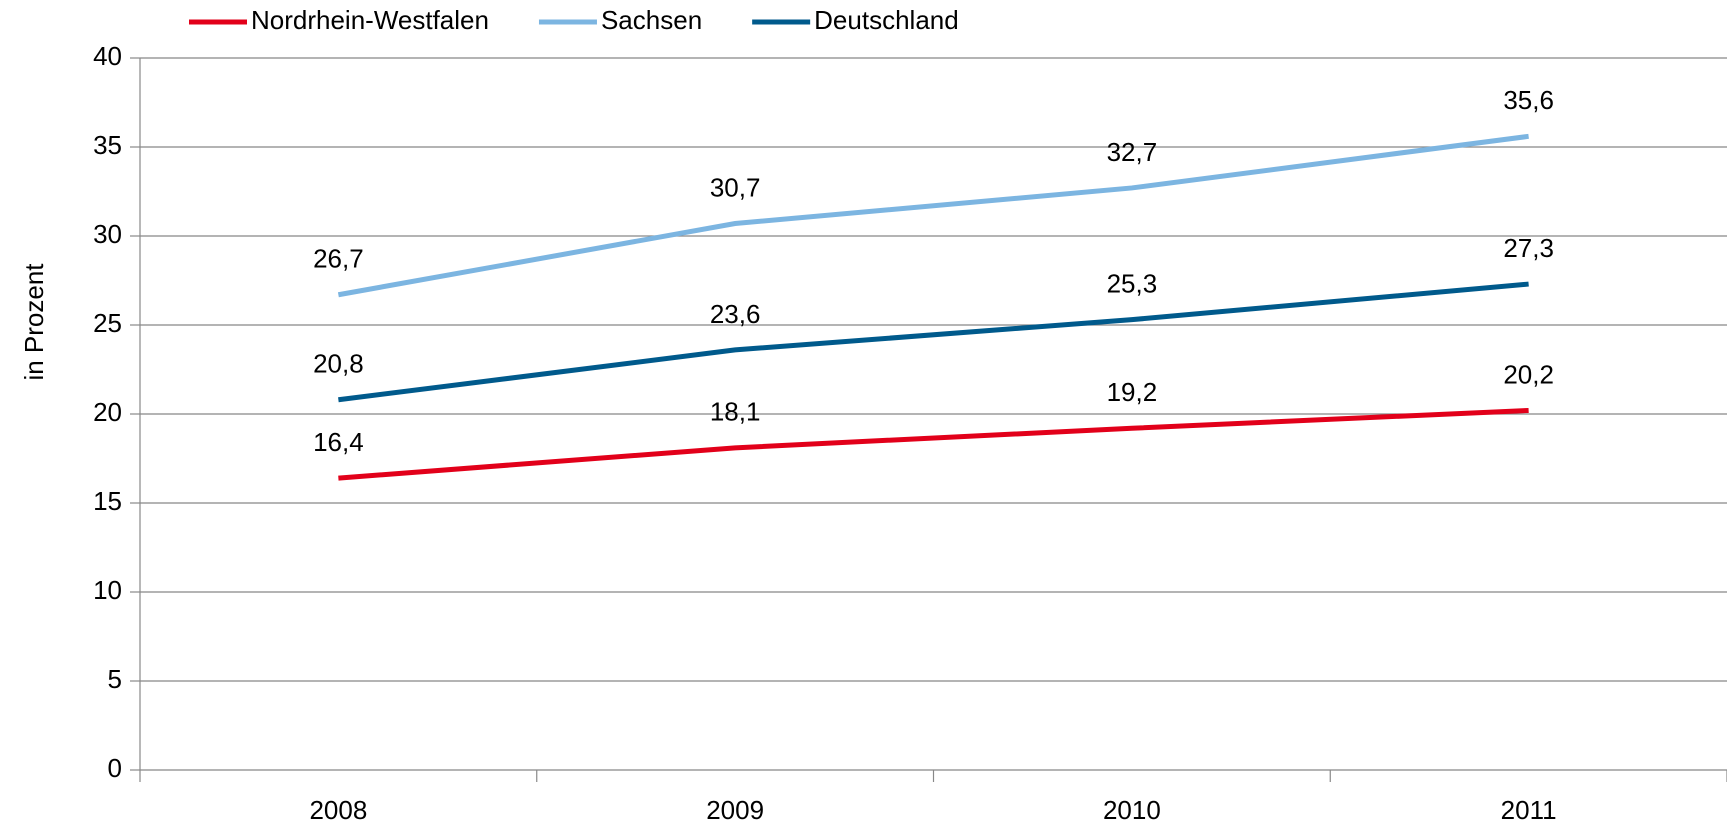  What do you see at coordinates (1528, 248) in the screenshot?
I see `data-label: 27,3` at bounding box center [1528, 248].